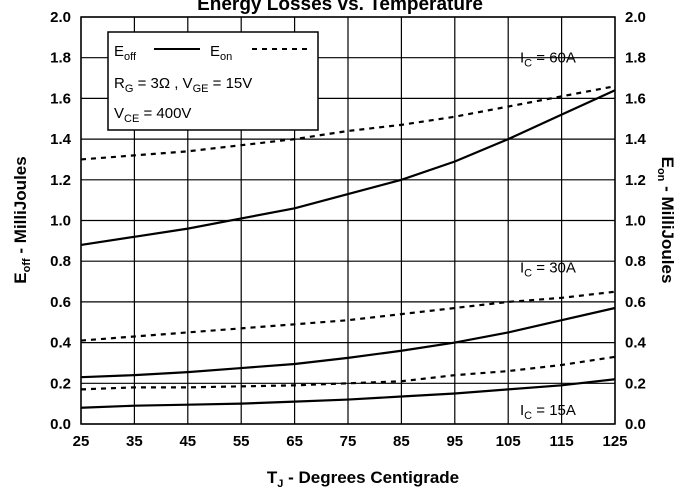 Image resolution: width=686 pixels, height=489 pixels. I want to click on x-tick-label: 115, so click(561, 441).